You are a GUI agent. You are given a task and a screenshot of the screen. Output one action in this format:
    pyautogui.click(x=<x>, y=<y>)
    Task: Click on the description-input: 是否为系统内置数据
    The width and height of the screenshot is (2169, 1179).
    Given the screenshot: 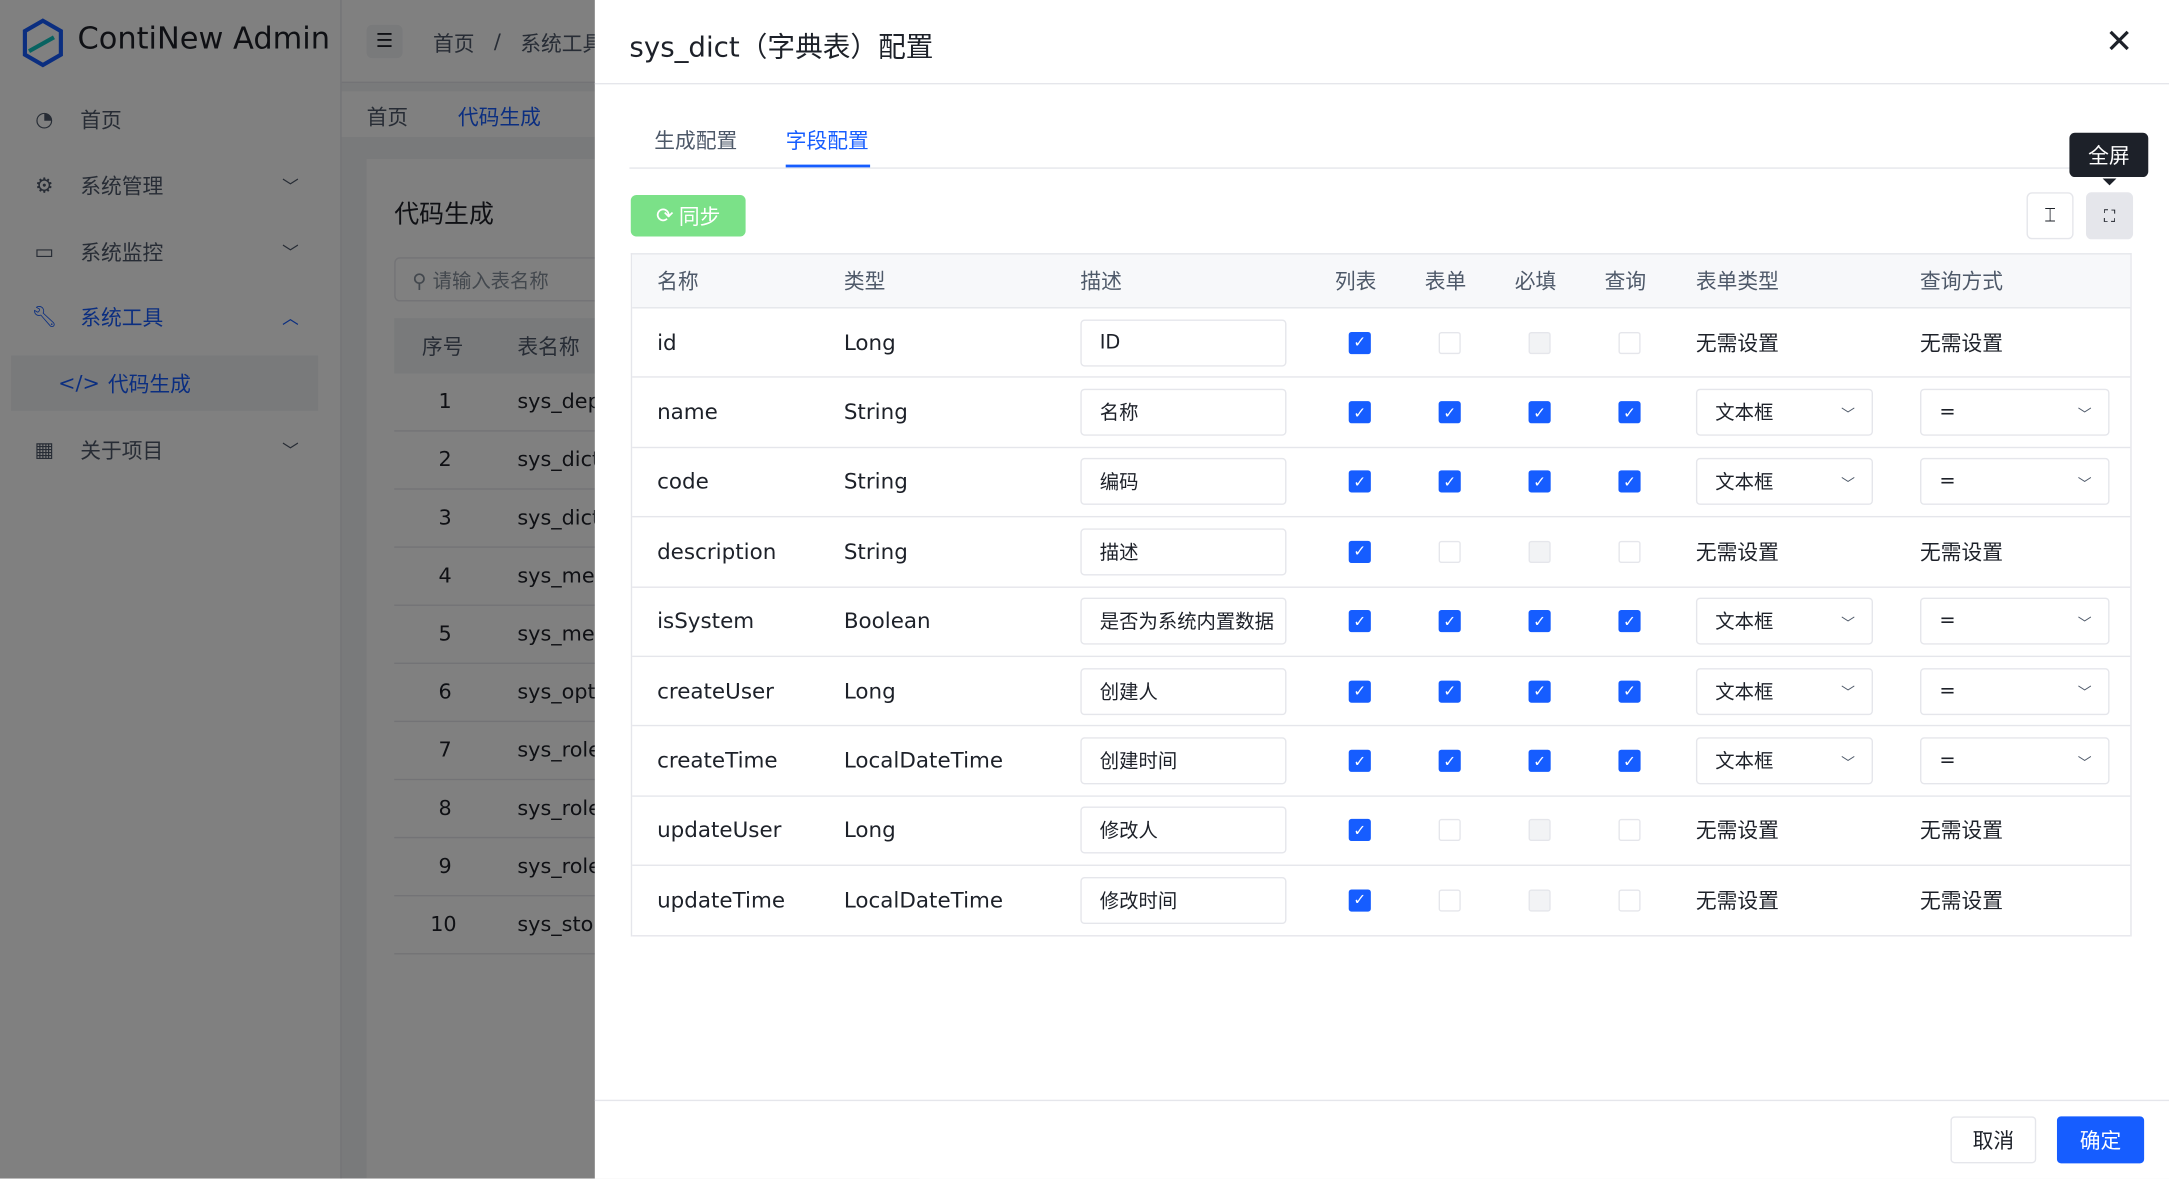 What is the action you would take?
    pyautogui.click(x=1183, y=621)
    